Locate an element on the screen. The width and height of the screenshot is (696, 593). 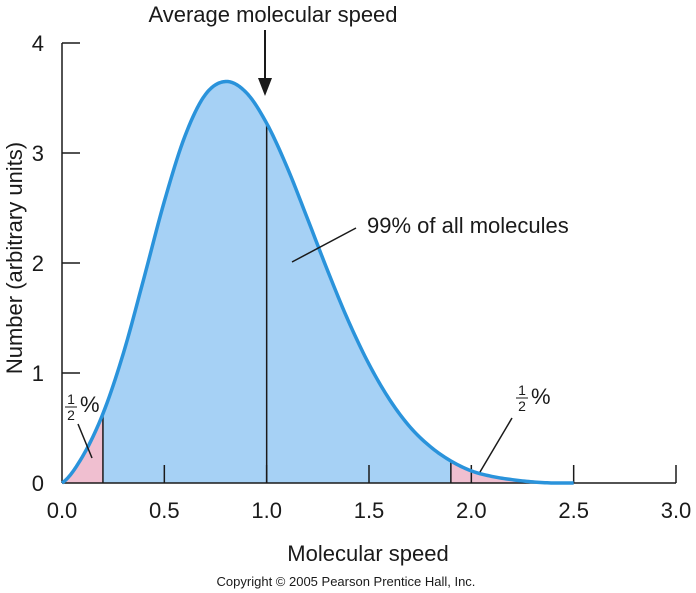
y-tick-label: 0 is located at coordinates (38, 483).